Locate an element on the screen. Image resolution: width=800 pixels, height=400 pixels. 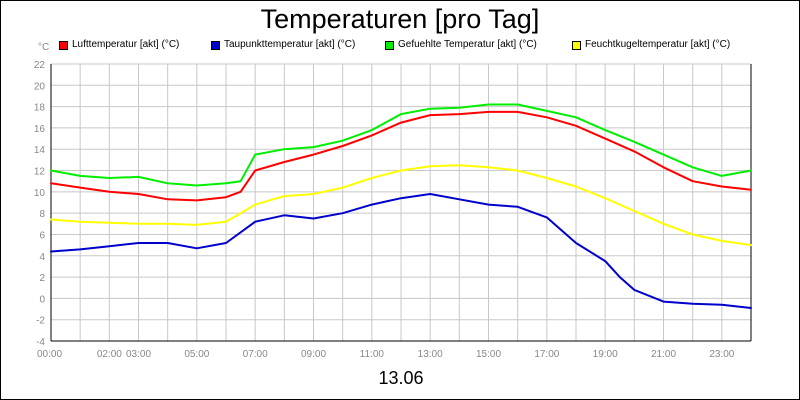
x-tick-label: 09:00 is located at coordinates (313, 354).